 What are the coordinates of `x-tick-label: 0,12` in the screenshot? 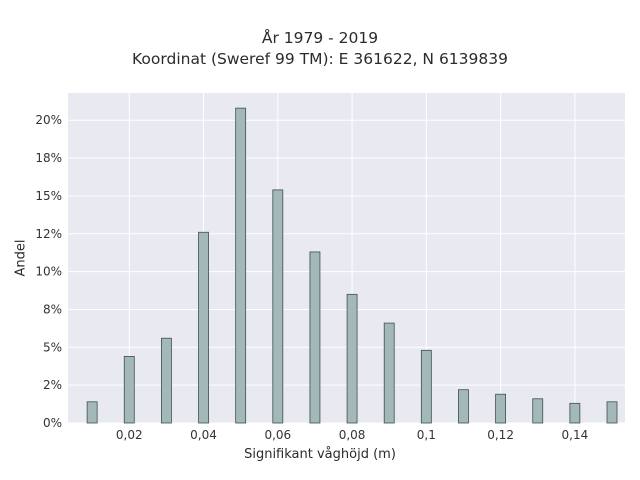 It's located at (500, 435).